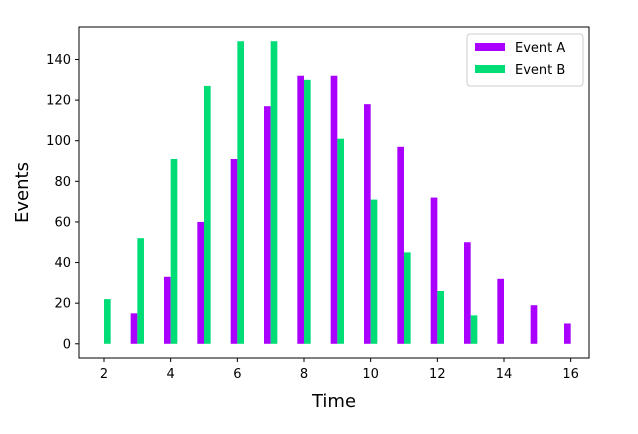 The image size is (638, 434). I want to click on x-tick-label-14: 14, so click(504, 374).